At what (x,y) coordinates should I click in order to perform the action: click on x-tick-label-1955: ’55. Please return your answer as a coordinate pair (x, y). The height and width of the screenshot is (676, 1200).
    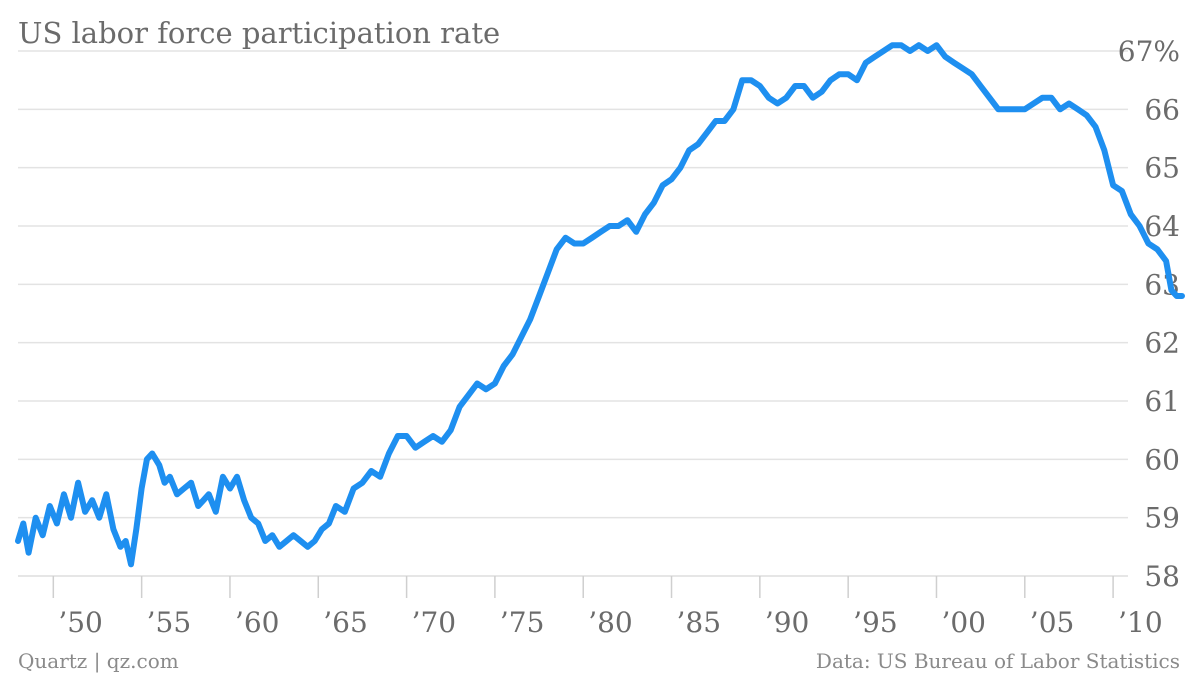
    Looking at the image, I should click on (169, 622).